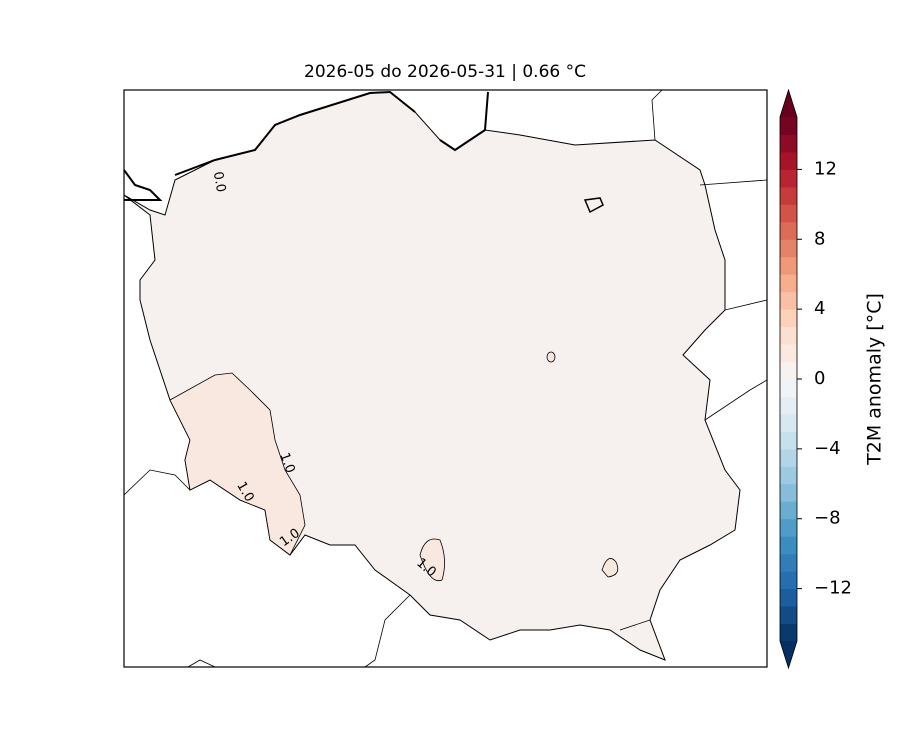 The image size is (900, 750). I want to click on colorbar-frame, so click(788, 379).